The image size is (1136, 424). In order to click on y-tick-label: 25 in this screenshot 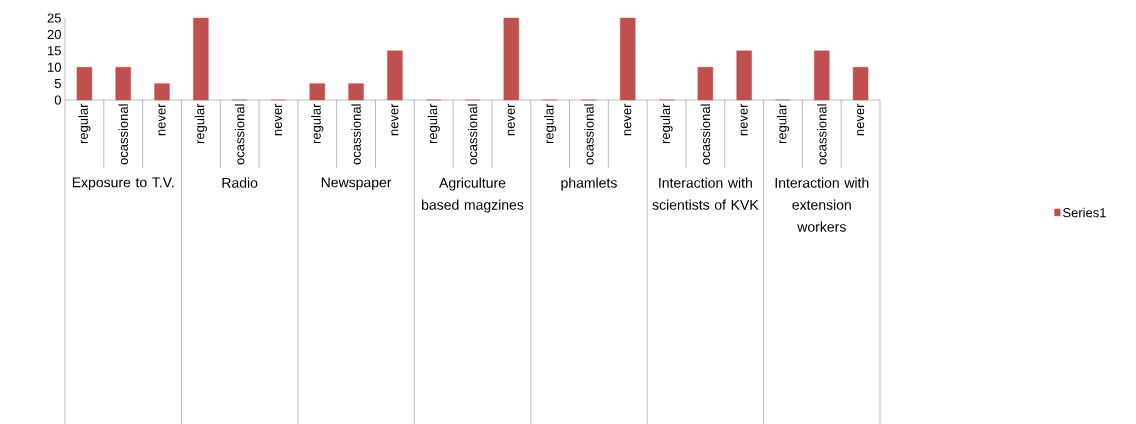, I will do `click(54, 18)`.